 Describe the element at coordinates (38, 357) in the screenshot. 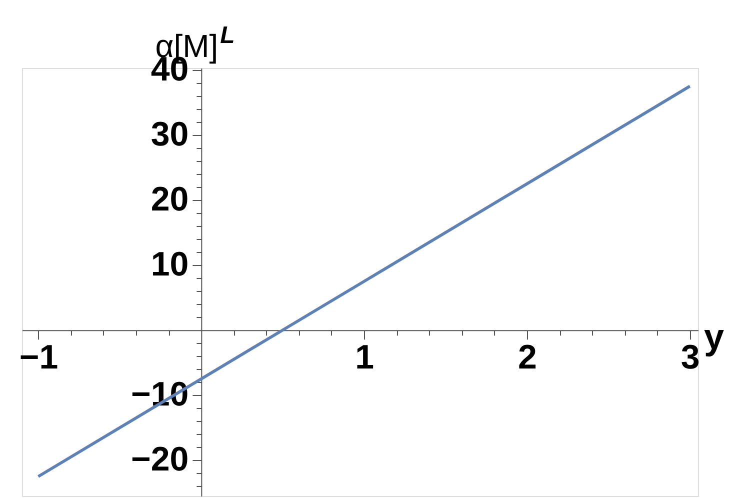

I see `x-tick-label: −1` at that location.